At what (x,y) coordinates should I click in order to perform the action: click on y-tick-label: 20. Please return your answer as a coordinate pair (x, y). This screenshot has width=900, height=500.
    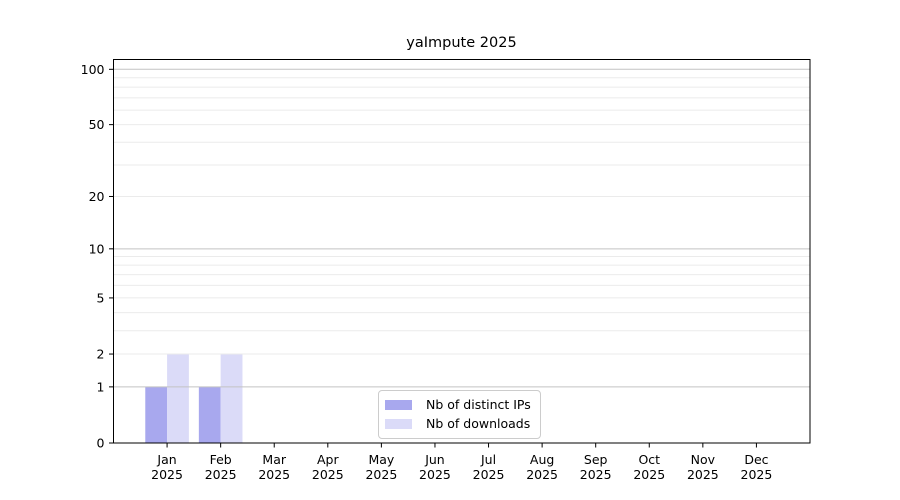
    Looking at the image, I should click on (97, 196).